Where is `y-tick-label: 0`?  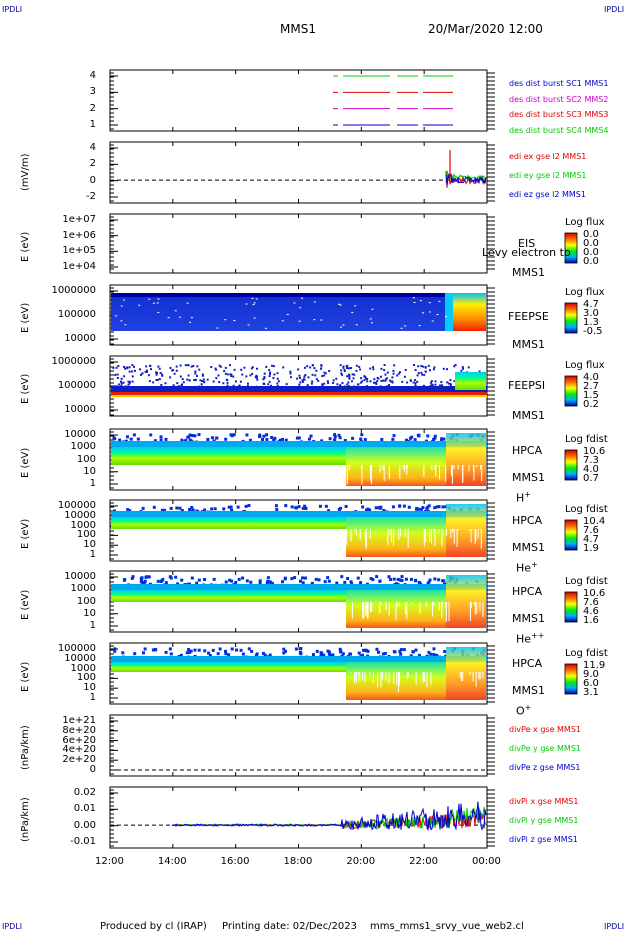
y-tick-label: 0 is located at coordinates (92, 769).